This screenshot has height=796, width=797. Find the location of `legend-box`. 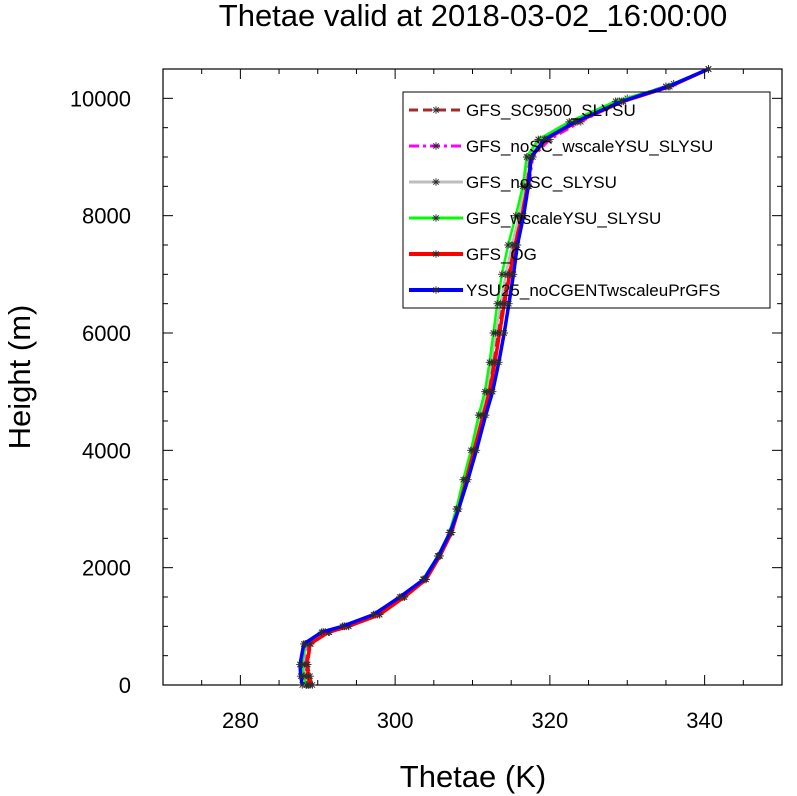

legend-box is located at coordinates (586, 200).